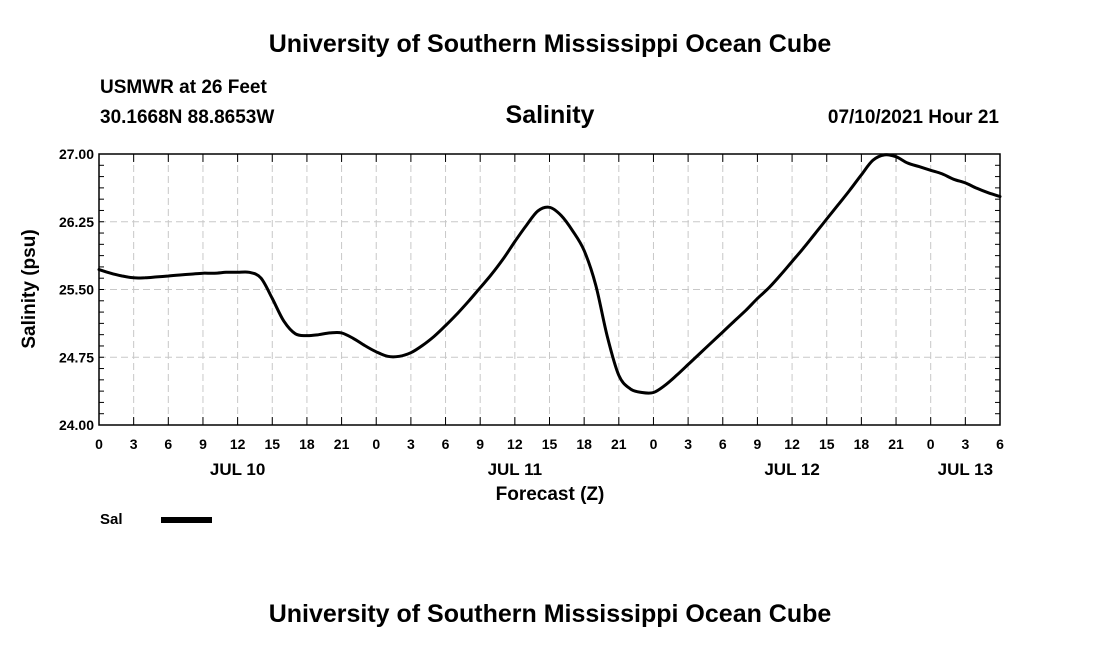 The height and width of the screenshot is (650, 1100). I want to click on station-coordinates: 30.1668N 88.8653W, so click(187, 117).